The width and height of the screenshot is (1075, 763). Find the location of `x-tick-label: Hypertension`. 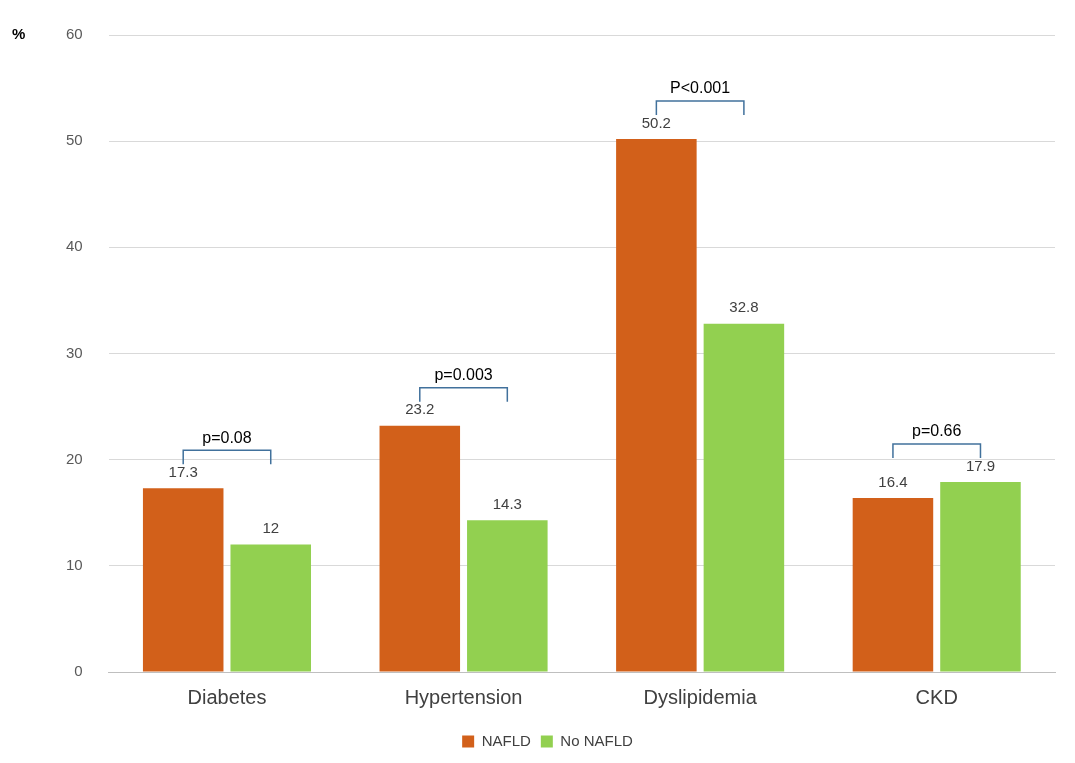

x-tick-label: Hypertension is located at coordinates (463, 696).